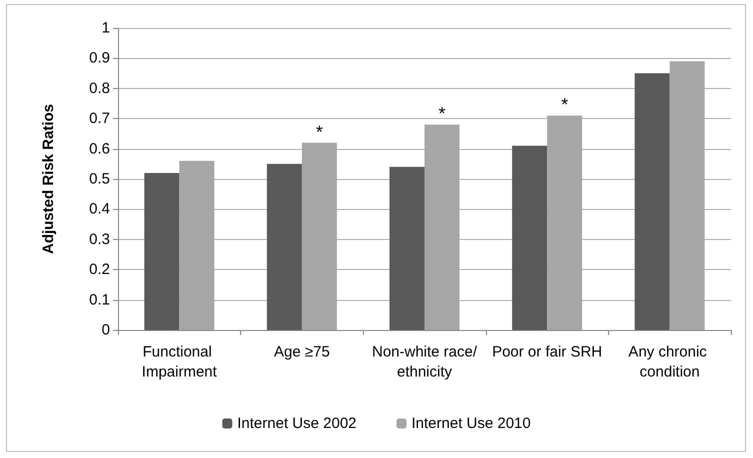  Describe the element at coordinates (302, 352) in the screenshot. I see `x-tick-label: Age ≥75` at that location.